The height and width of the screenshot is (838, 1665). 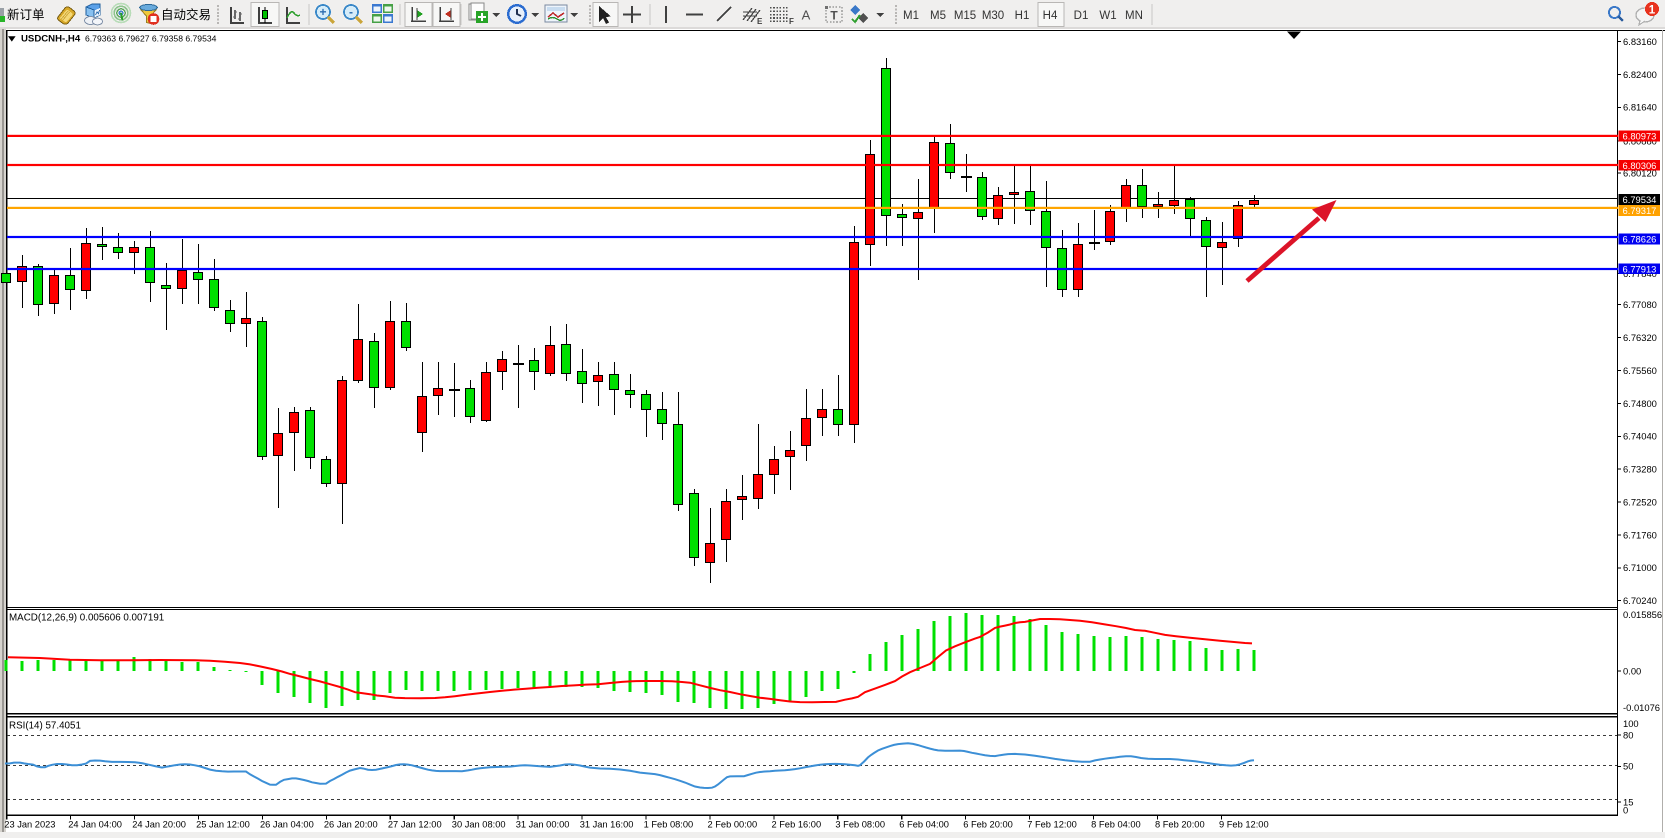 What do you see at coordinates (1640, 136) in the screenshot?
I see `svg-text: 6.80973` at bounding box center [1640, 136].